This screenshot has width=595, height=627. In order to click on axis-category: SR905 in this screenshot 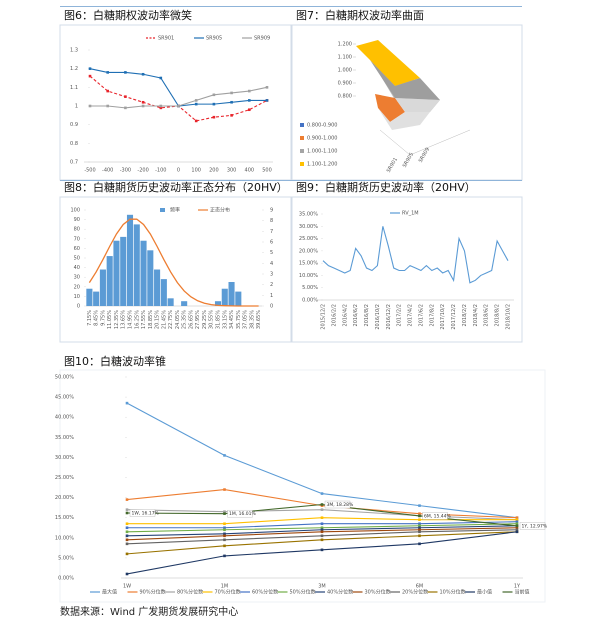, I will do `click(408, 160)`.